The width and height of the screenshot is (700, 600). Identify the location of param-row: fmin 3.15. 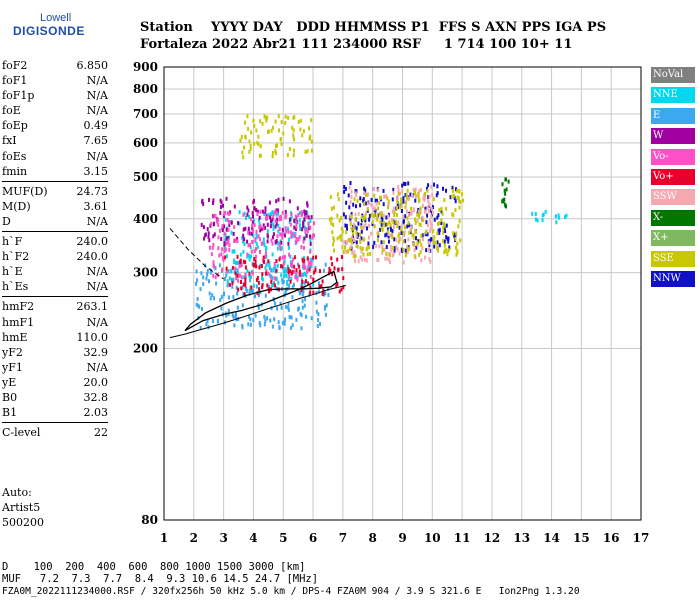
(55, 171).